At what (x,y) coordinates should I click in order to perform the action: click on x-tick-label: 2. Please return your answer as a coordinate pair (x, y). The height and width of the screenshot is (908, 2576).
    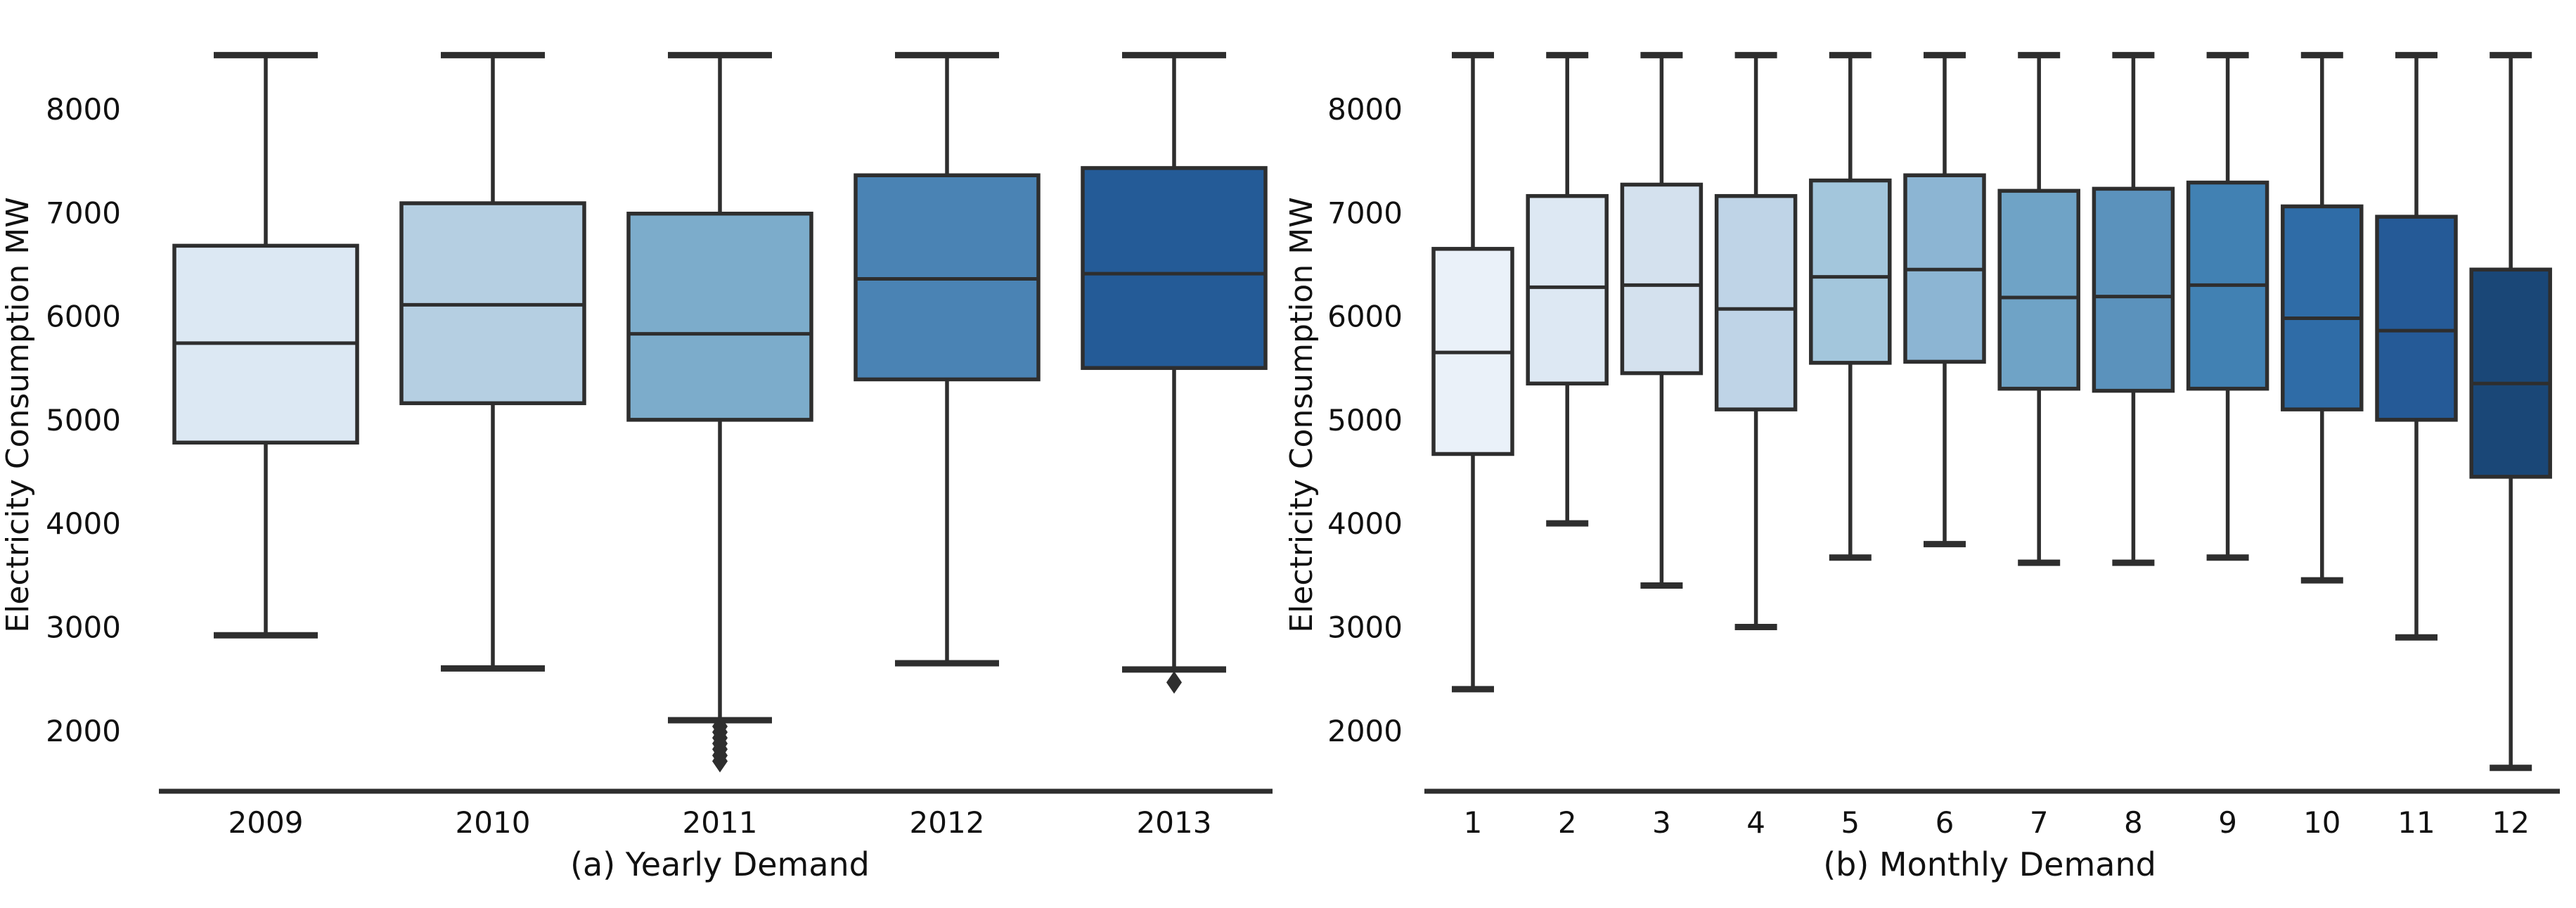
    Looking at the image, I should click on (1567, 823).